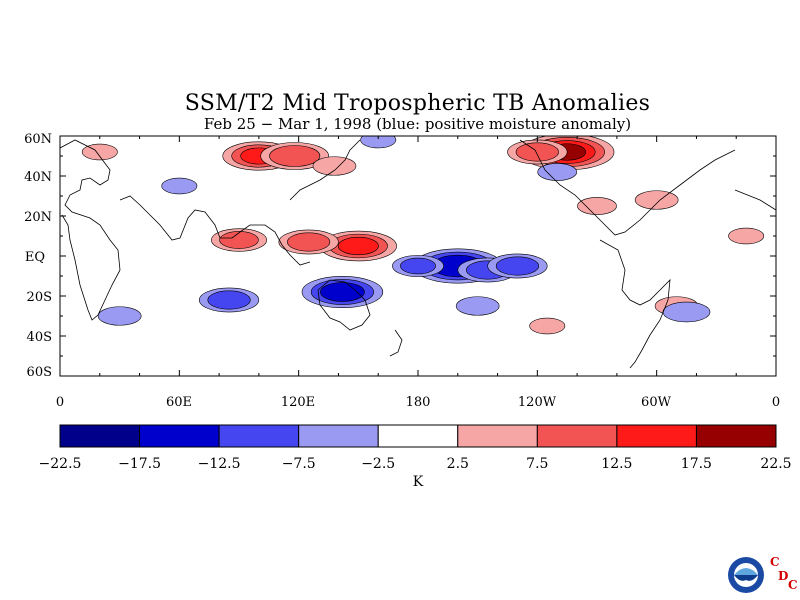  What do you see at coordinates (38, 217) in the screenshot?
I see `lat-label: 20N` at bounding box center [38, 217].